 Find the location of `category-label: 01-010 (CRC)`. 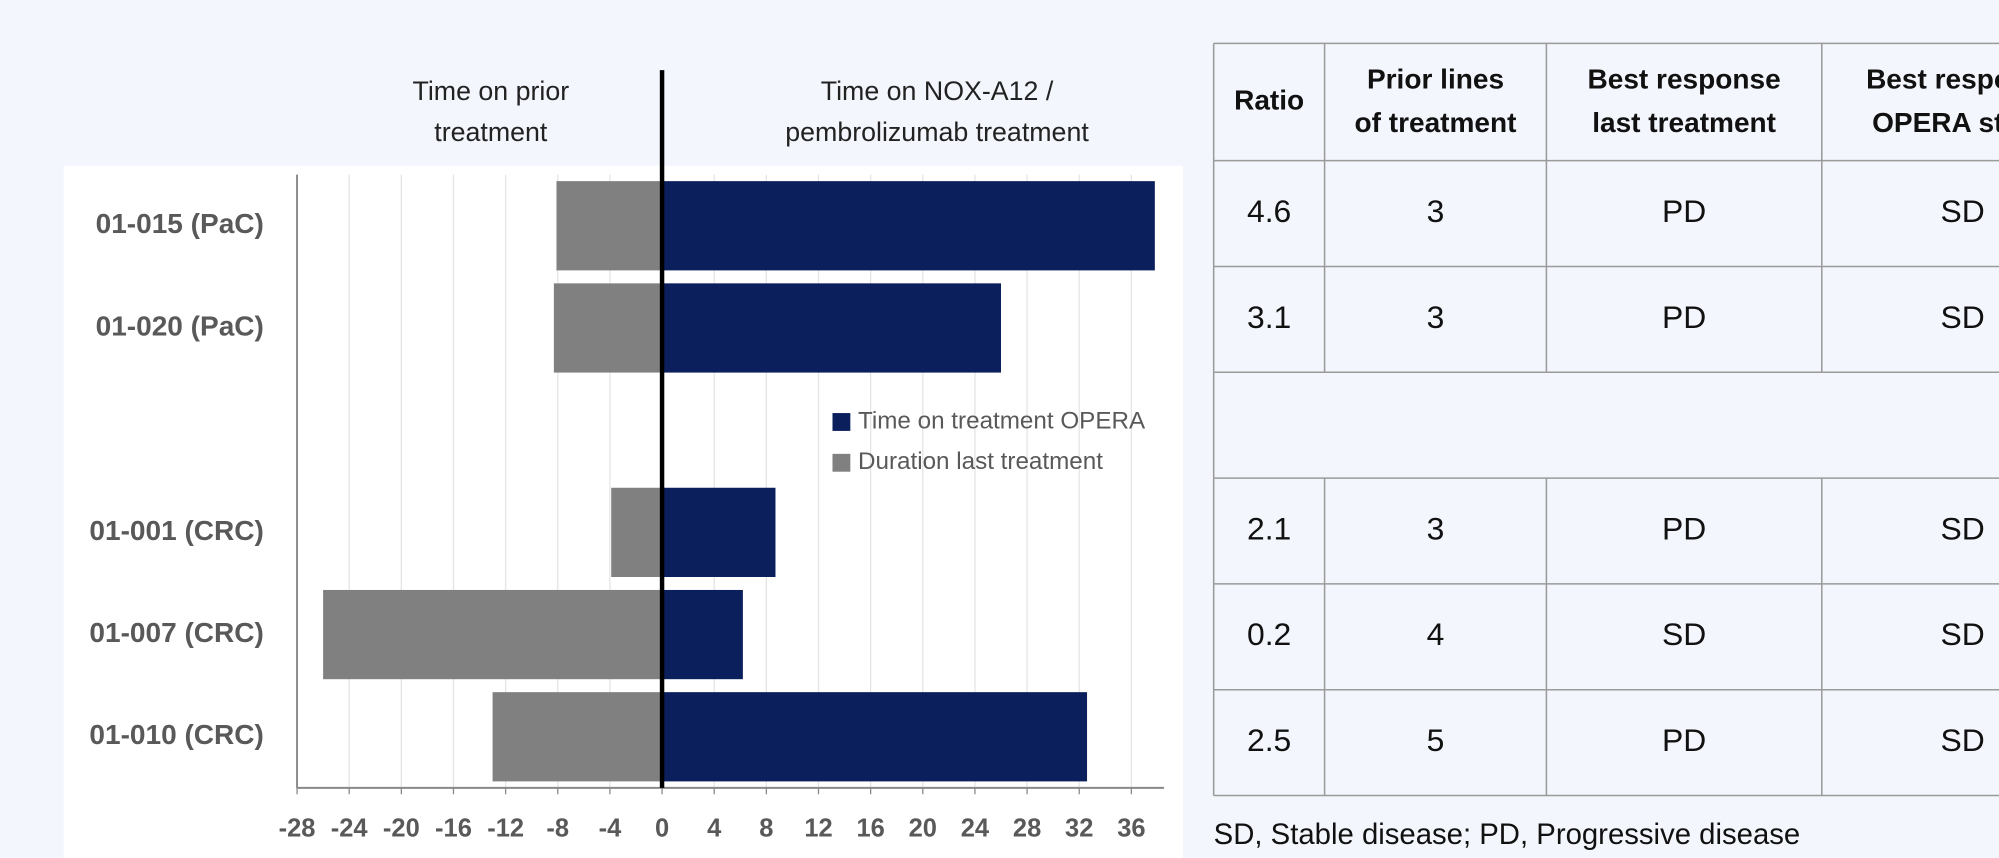

category-label: 01-010 (CRC) is located at coordinates (176, 734).